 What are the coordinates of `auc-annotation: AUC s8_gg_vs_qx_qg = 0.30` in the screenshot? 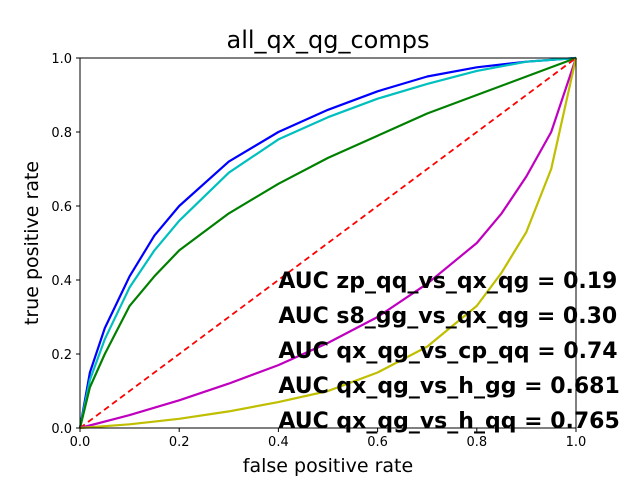 It's located at (447, 316).